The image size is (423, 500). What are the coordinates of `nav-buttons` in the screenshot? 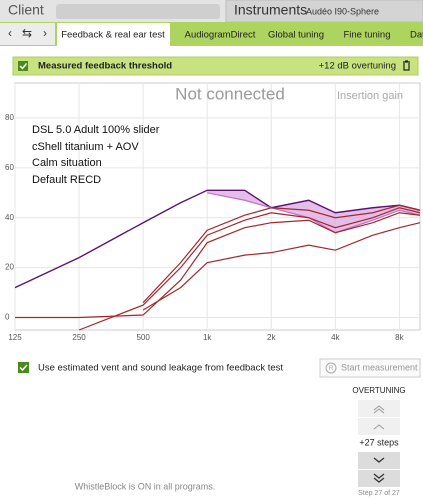 It's located at (27, 34).